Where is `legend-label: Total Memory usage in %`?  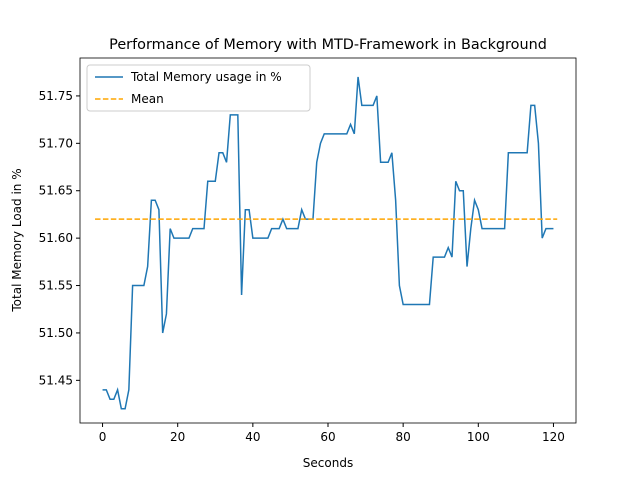
legend-label: Total Memory usage in % is located at coordinates (206, 77).